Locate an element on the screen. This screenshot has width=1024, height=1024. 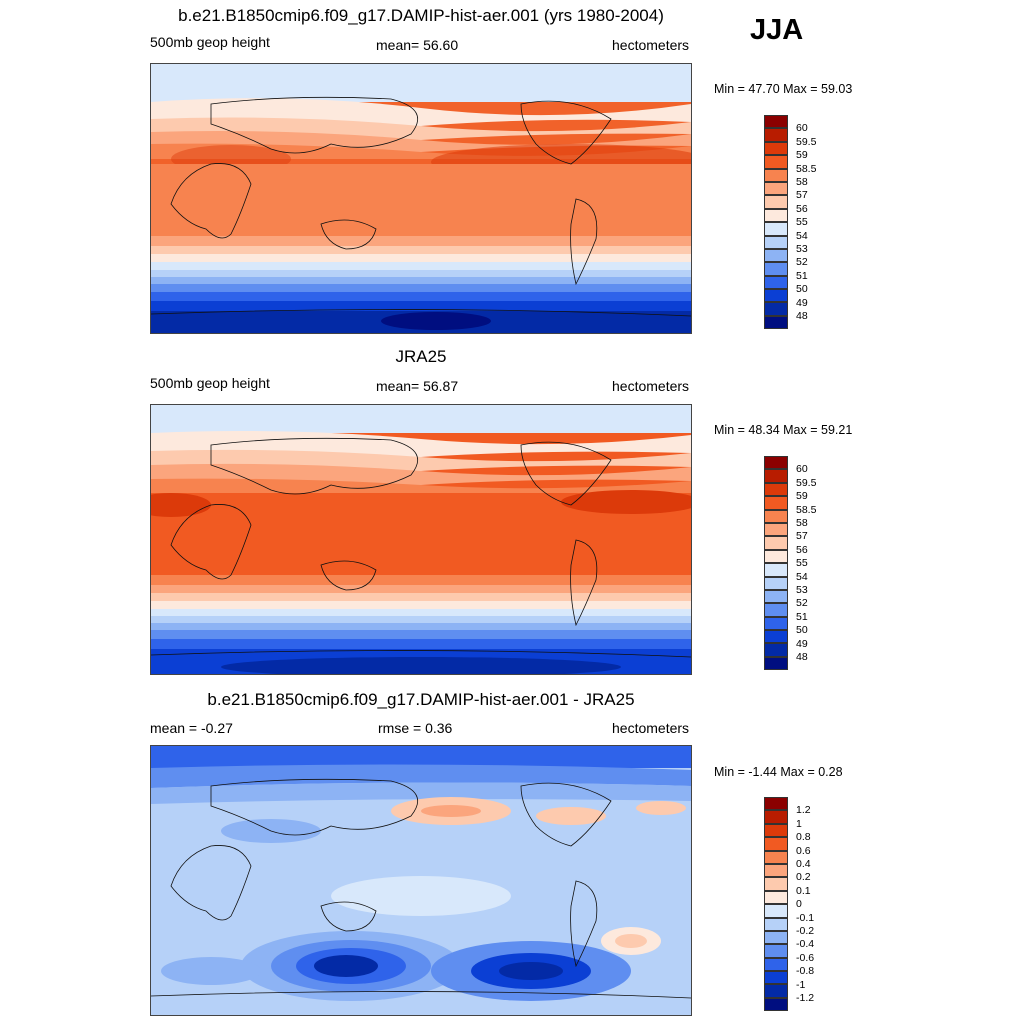
colorbar-obs-tick-label: 57 is located at coordinates (802, 536).